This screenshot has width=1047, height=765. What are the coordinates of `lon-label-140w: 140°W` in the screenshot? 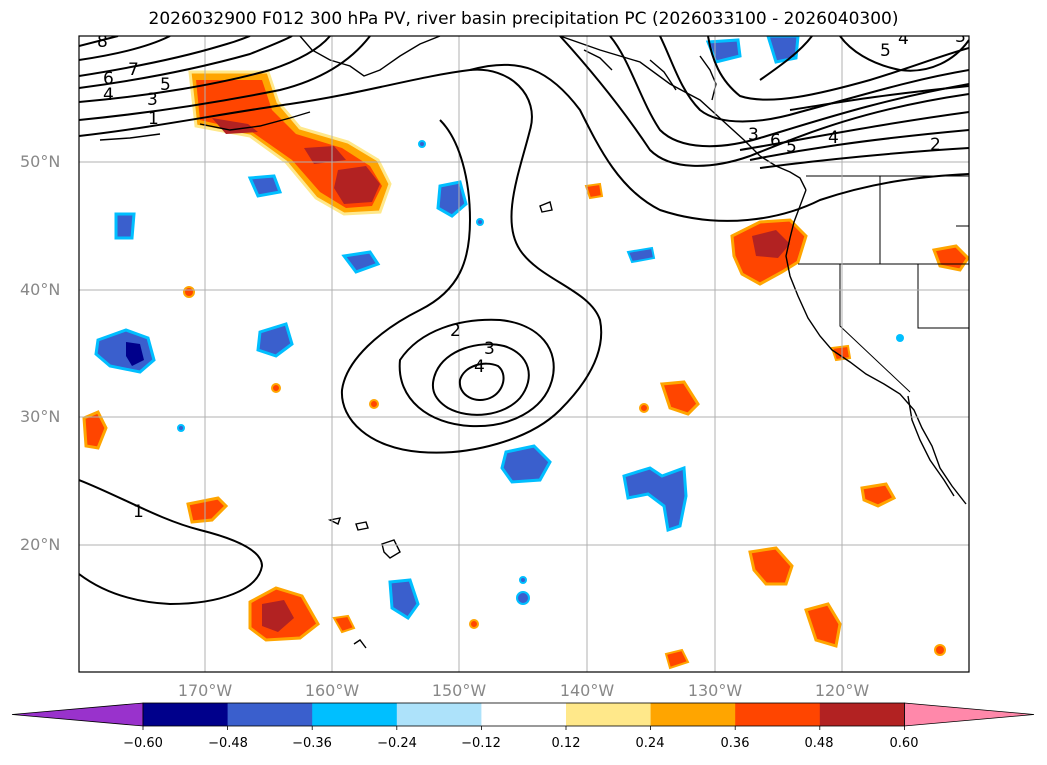 It's located at (587, 690).